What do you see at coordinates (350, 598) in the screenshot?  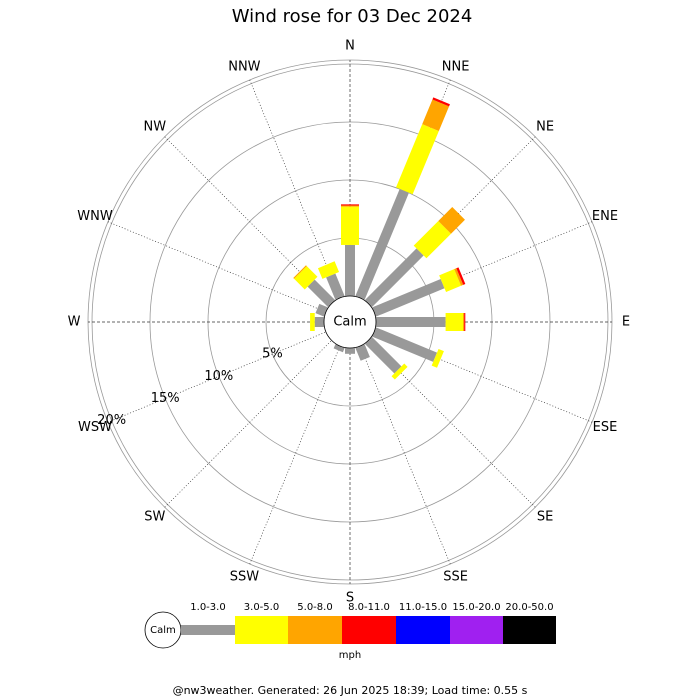 I see `direction-label: S` at bounding box center [350, 598].